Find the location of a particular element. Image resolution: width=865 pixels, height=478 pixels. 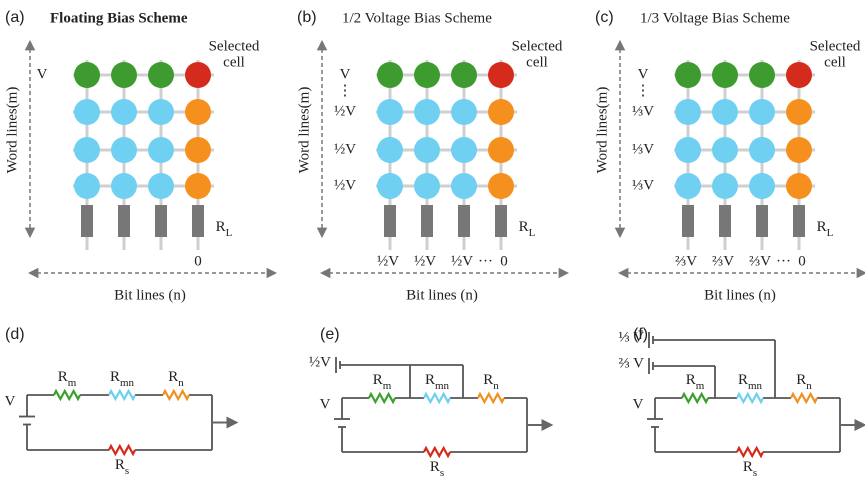

resistor-label: Rn is located at coordinates (491, 381).